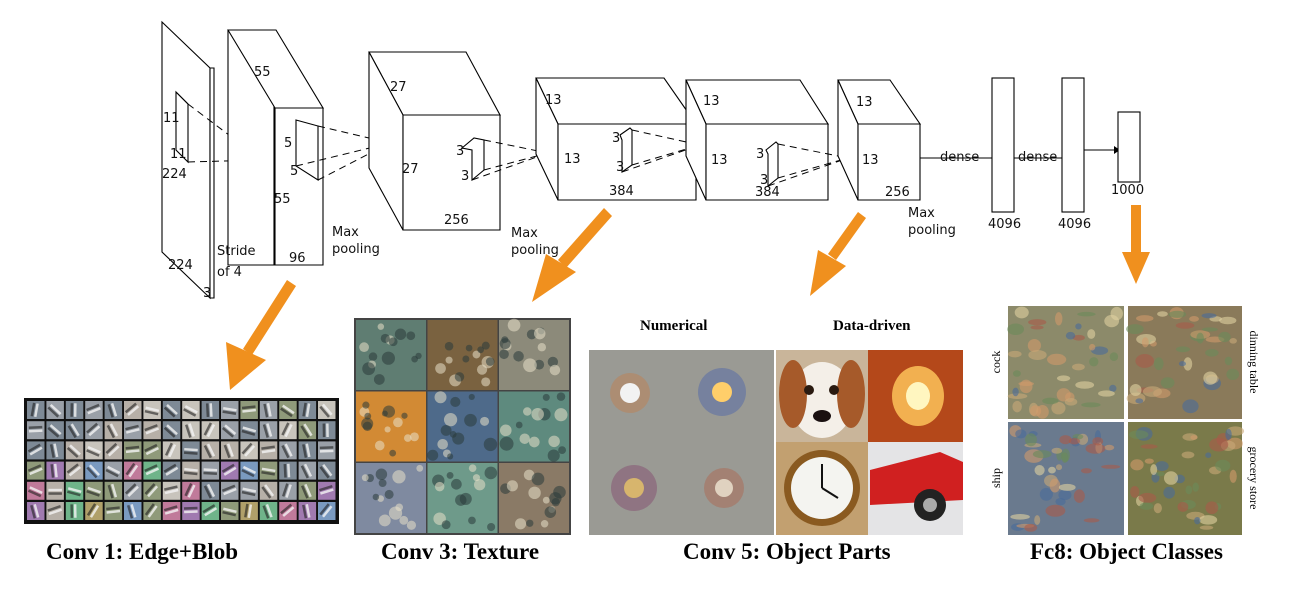  What do you see at coordinates (398, 87) in the screenshot?
I see `conv2-size-a: 27` at bounding box center [398, 87].